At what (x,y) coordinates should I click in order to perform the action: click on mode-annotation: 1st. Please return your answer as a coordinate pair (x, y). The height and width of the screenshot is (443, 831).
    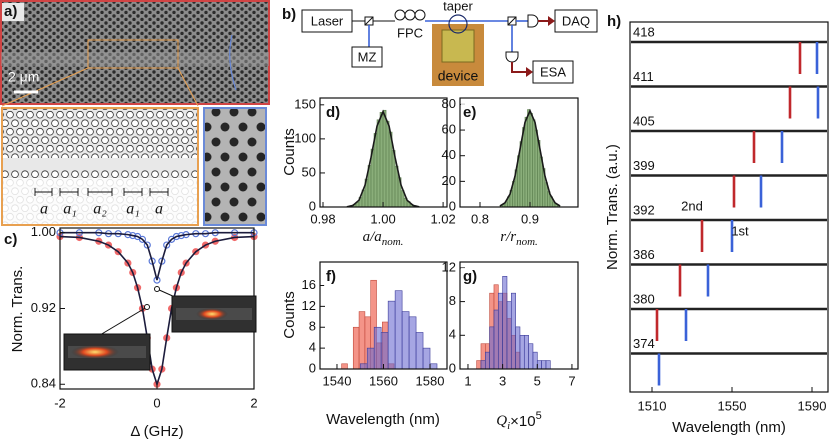
    Looking at the image, I should click on (740, 230).